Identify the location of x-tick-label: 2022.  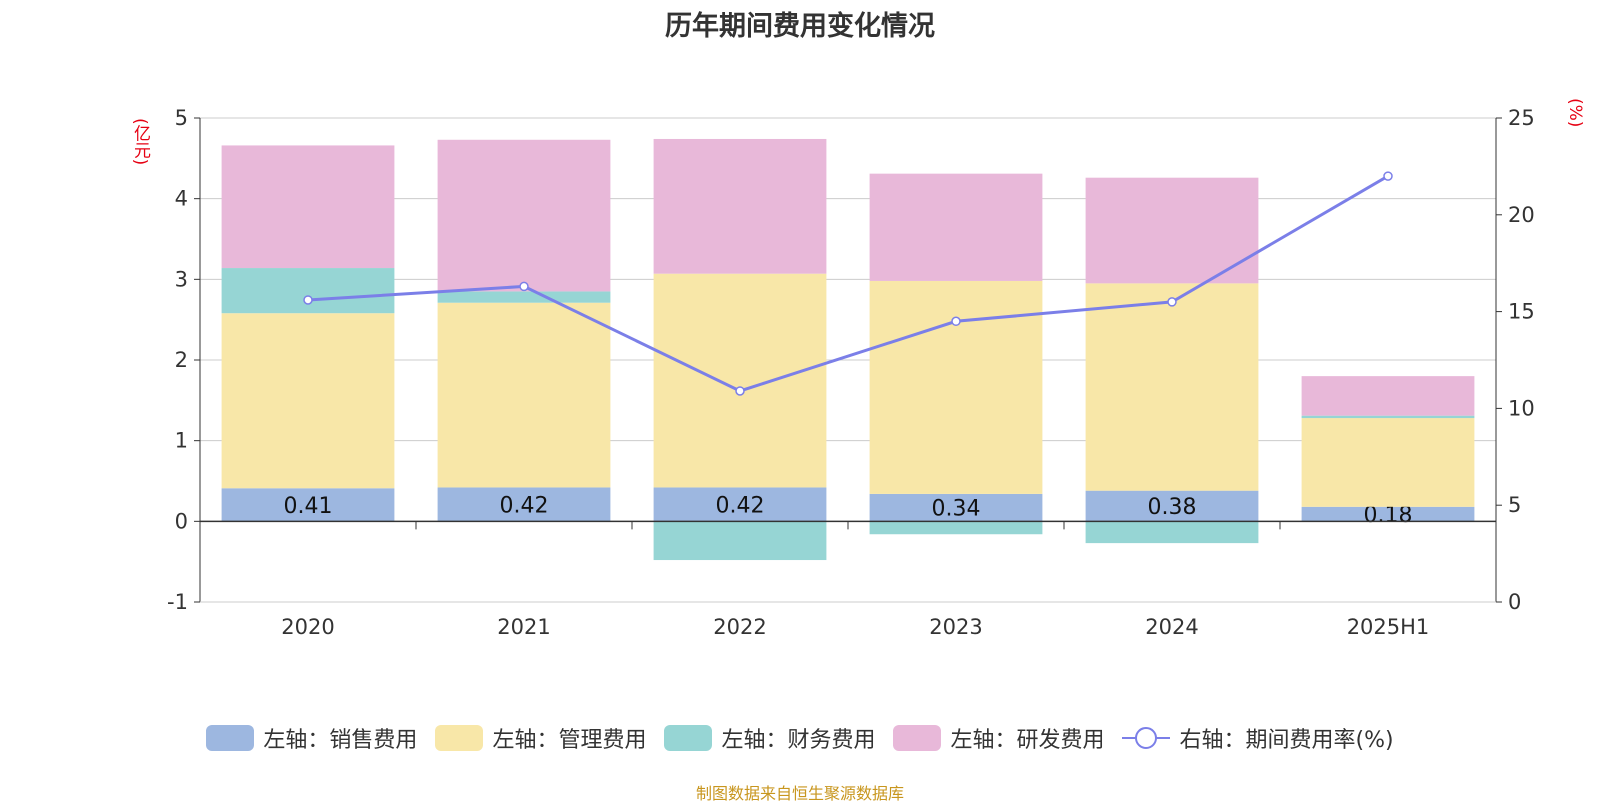
(739, 627).